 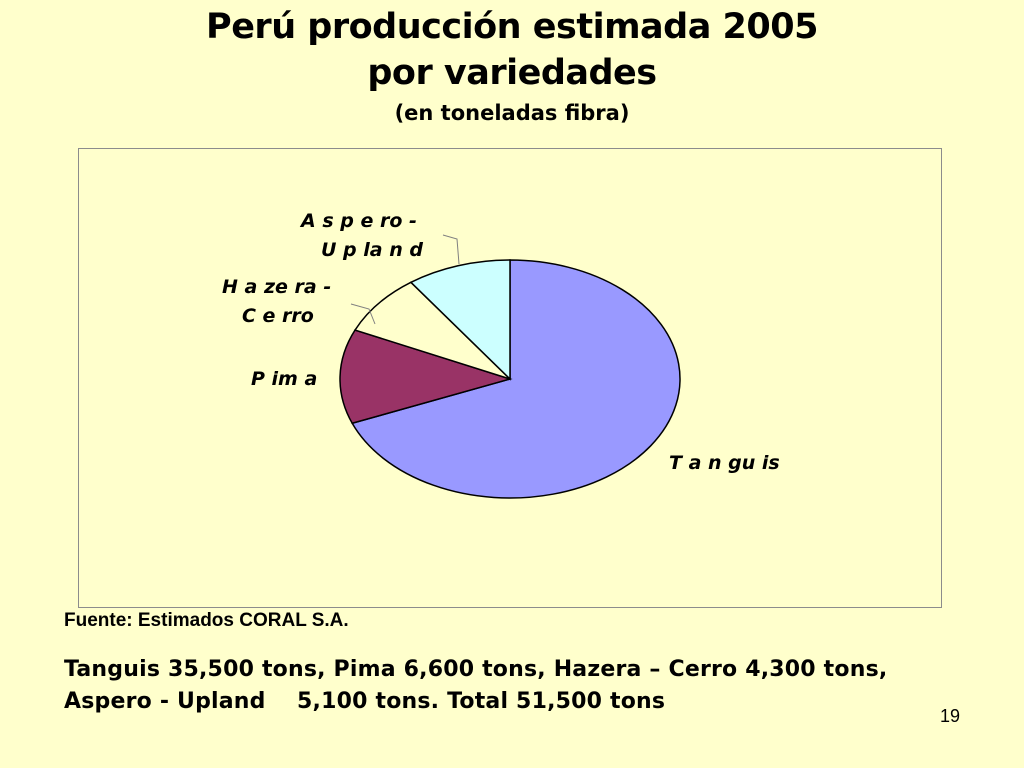 What do you see at coordinates (460, 320) in the screenshot?
I see `pie-slice-aspero-upland` at bounding box center [460, 320].